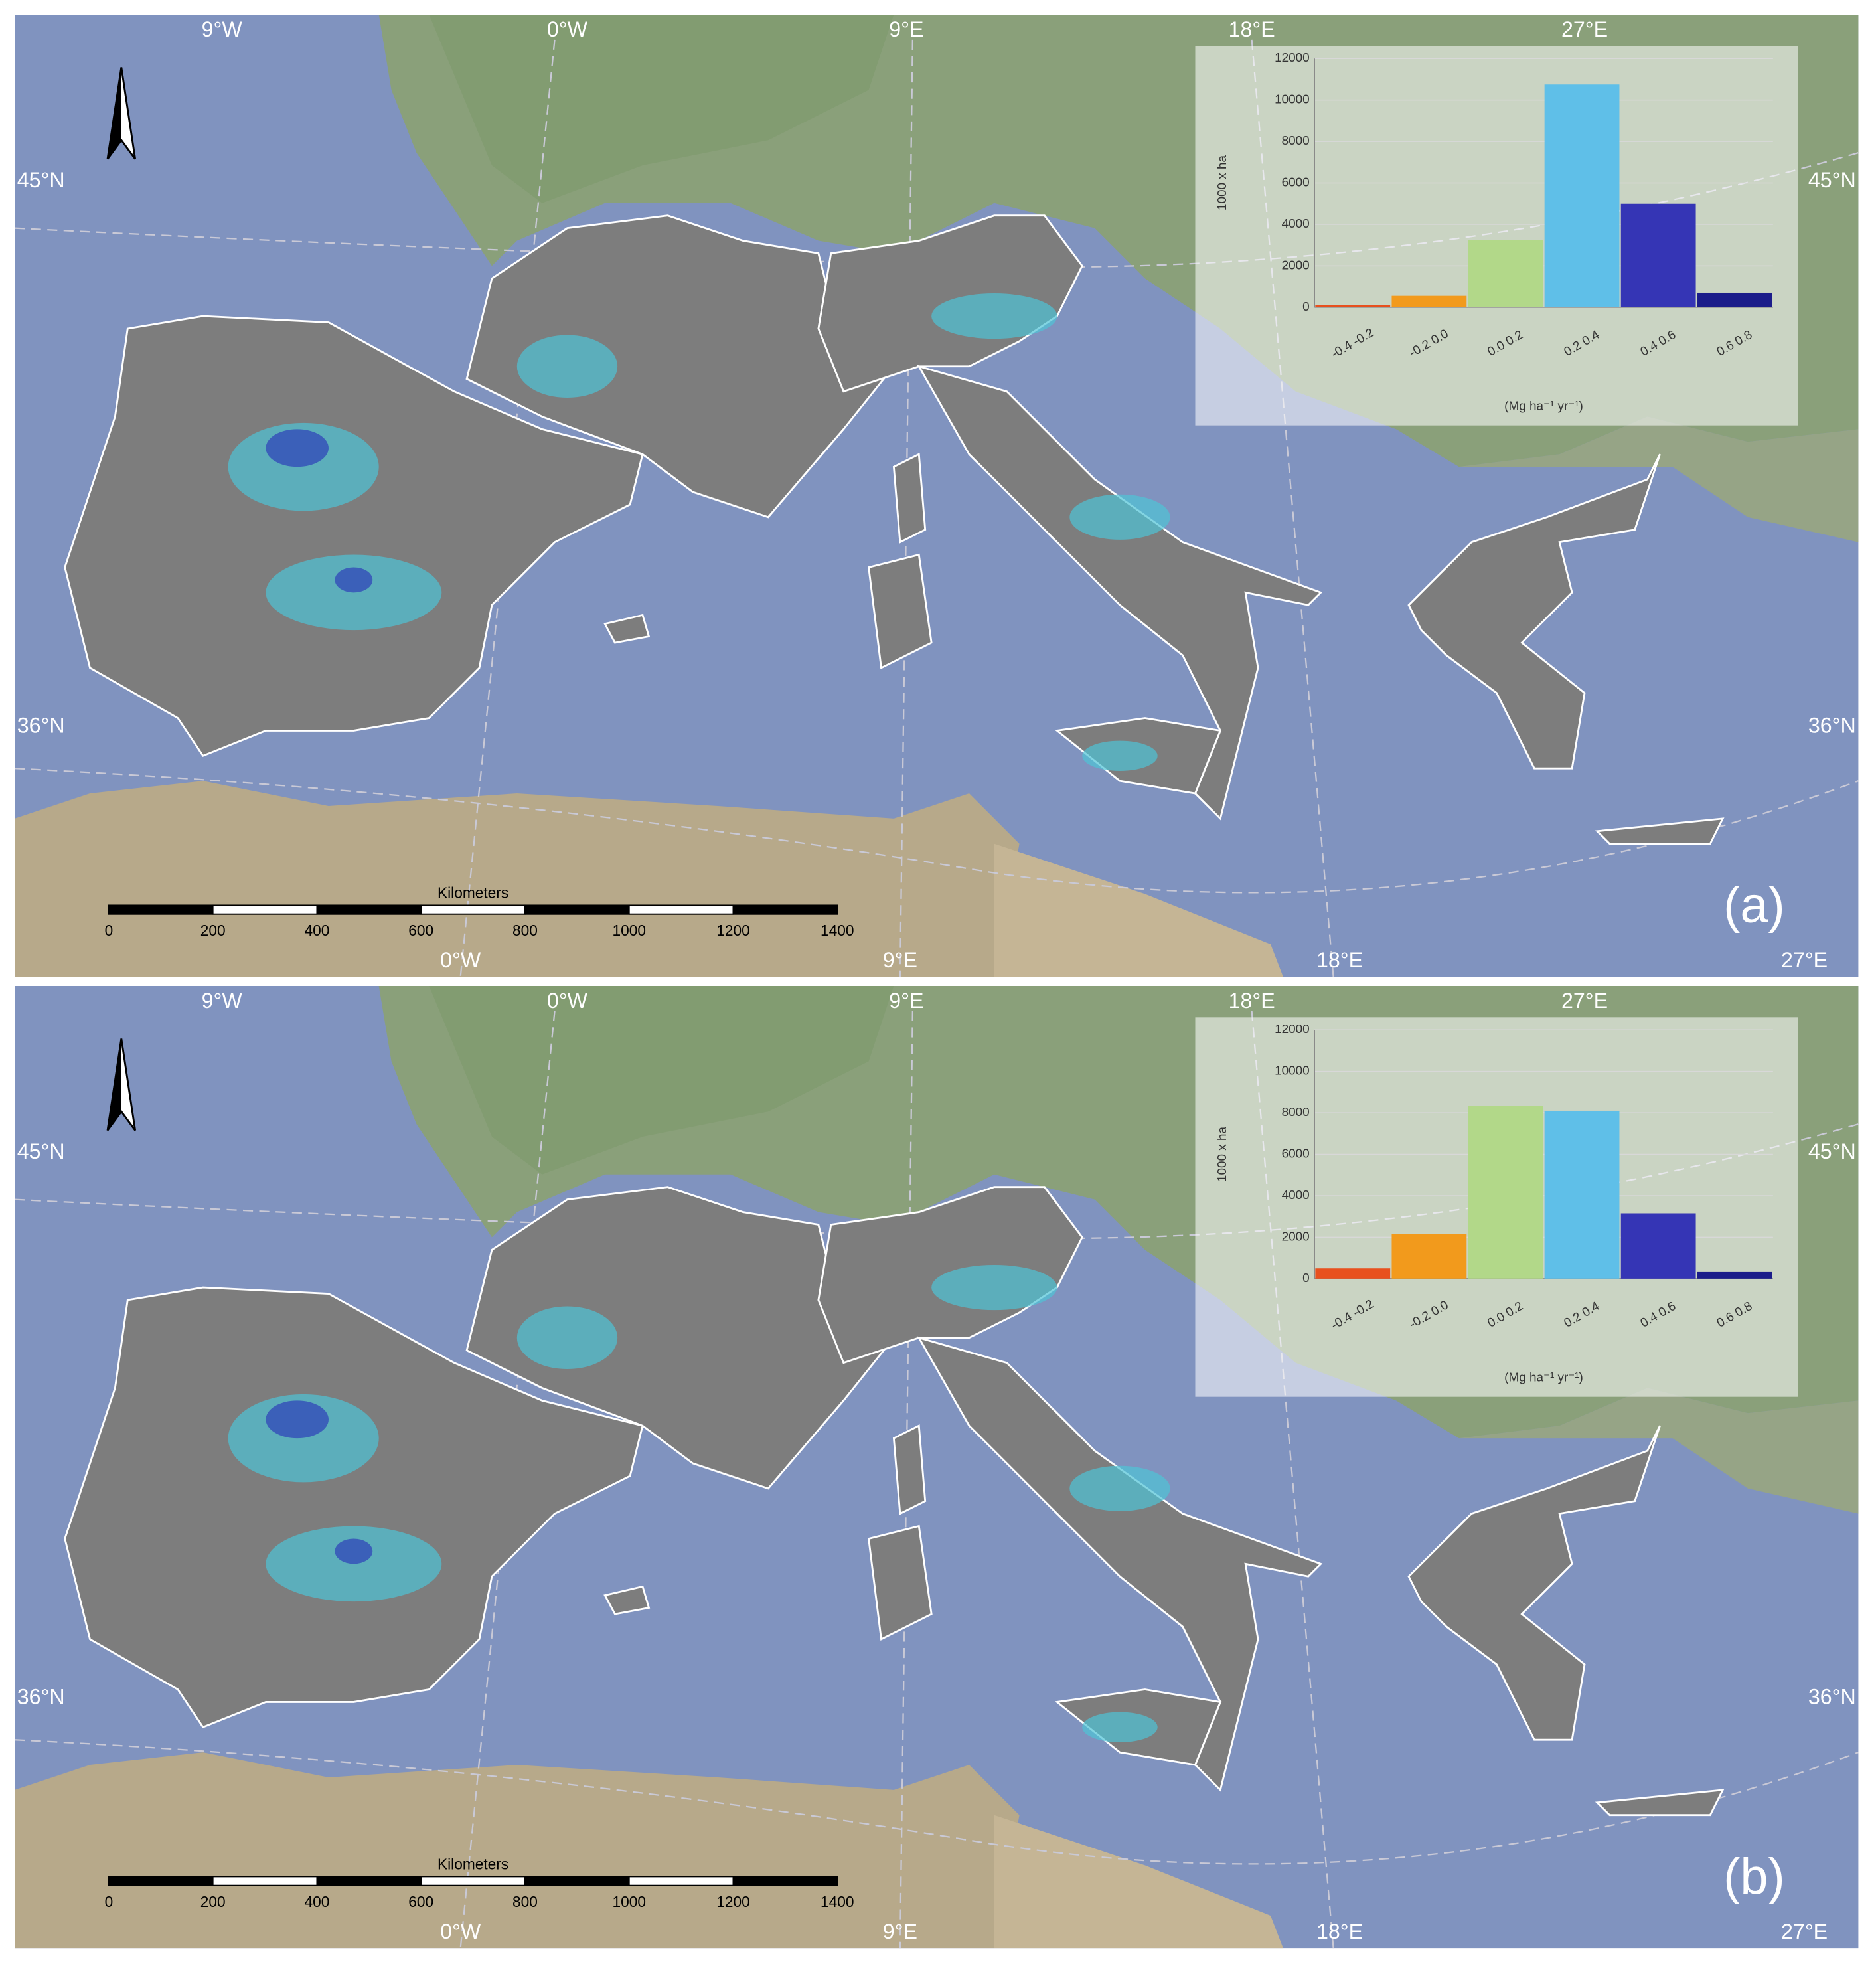  What do you see at coordinates (115, 1084) in the screenshot?
I see `north-arrow-shade` at bounding box center [115, 1084].